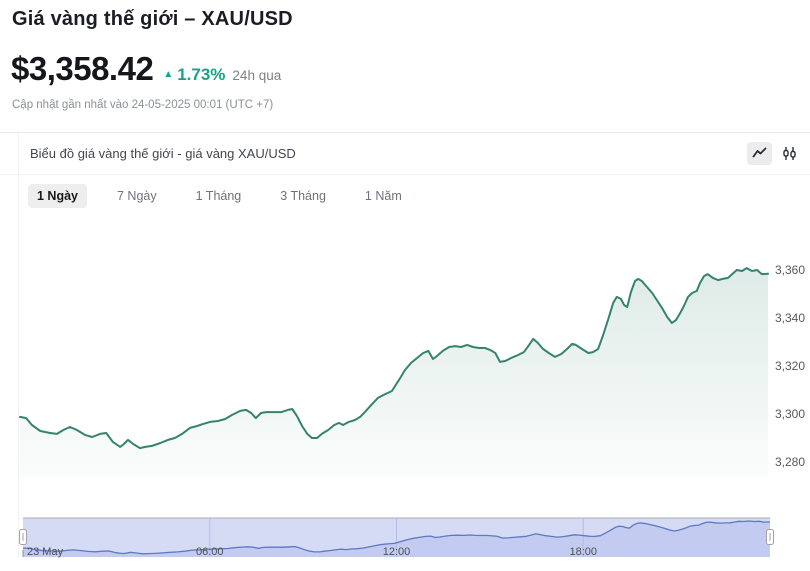 The height and width of the screenshot is (571, 810). What do you see at coordinates (583, 552) in the screenshot?
I see `navigator-time-label: 18:00` at bounding box center [583, 552].